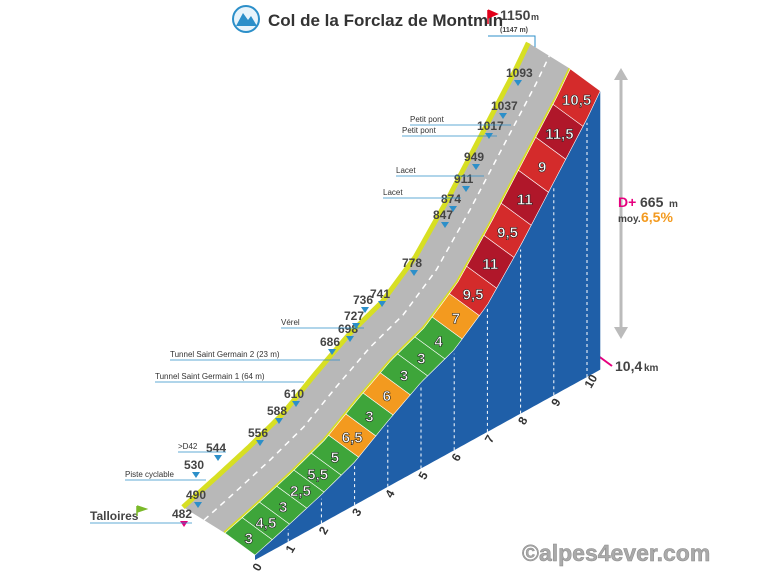 The height and width of the screenshot is (576, 768). What do you see at coordinates (451, 199) in the screenshot?
I see `waypoint-altitude: 874` at bounding box center [451, 199].